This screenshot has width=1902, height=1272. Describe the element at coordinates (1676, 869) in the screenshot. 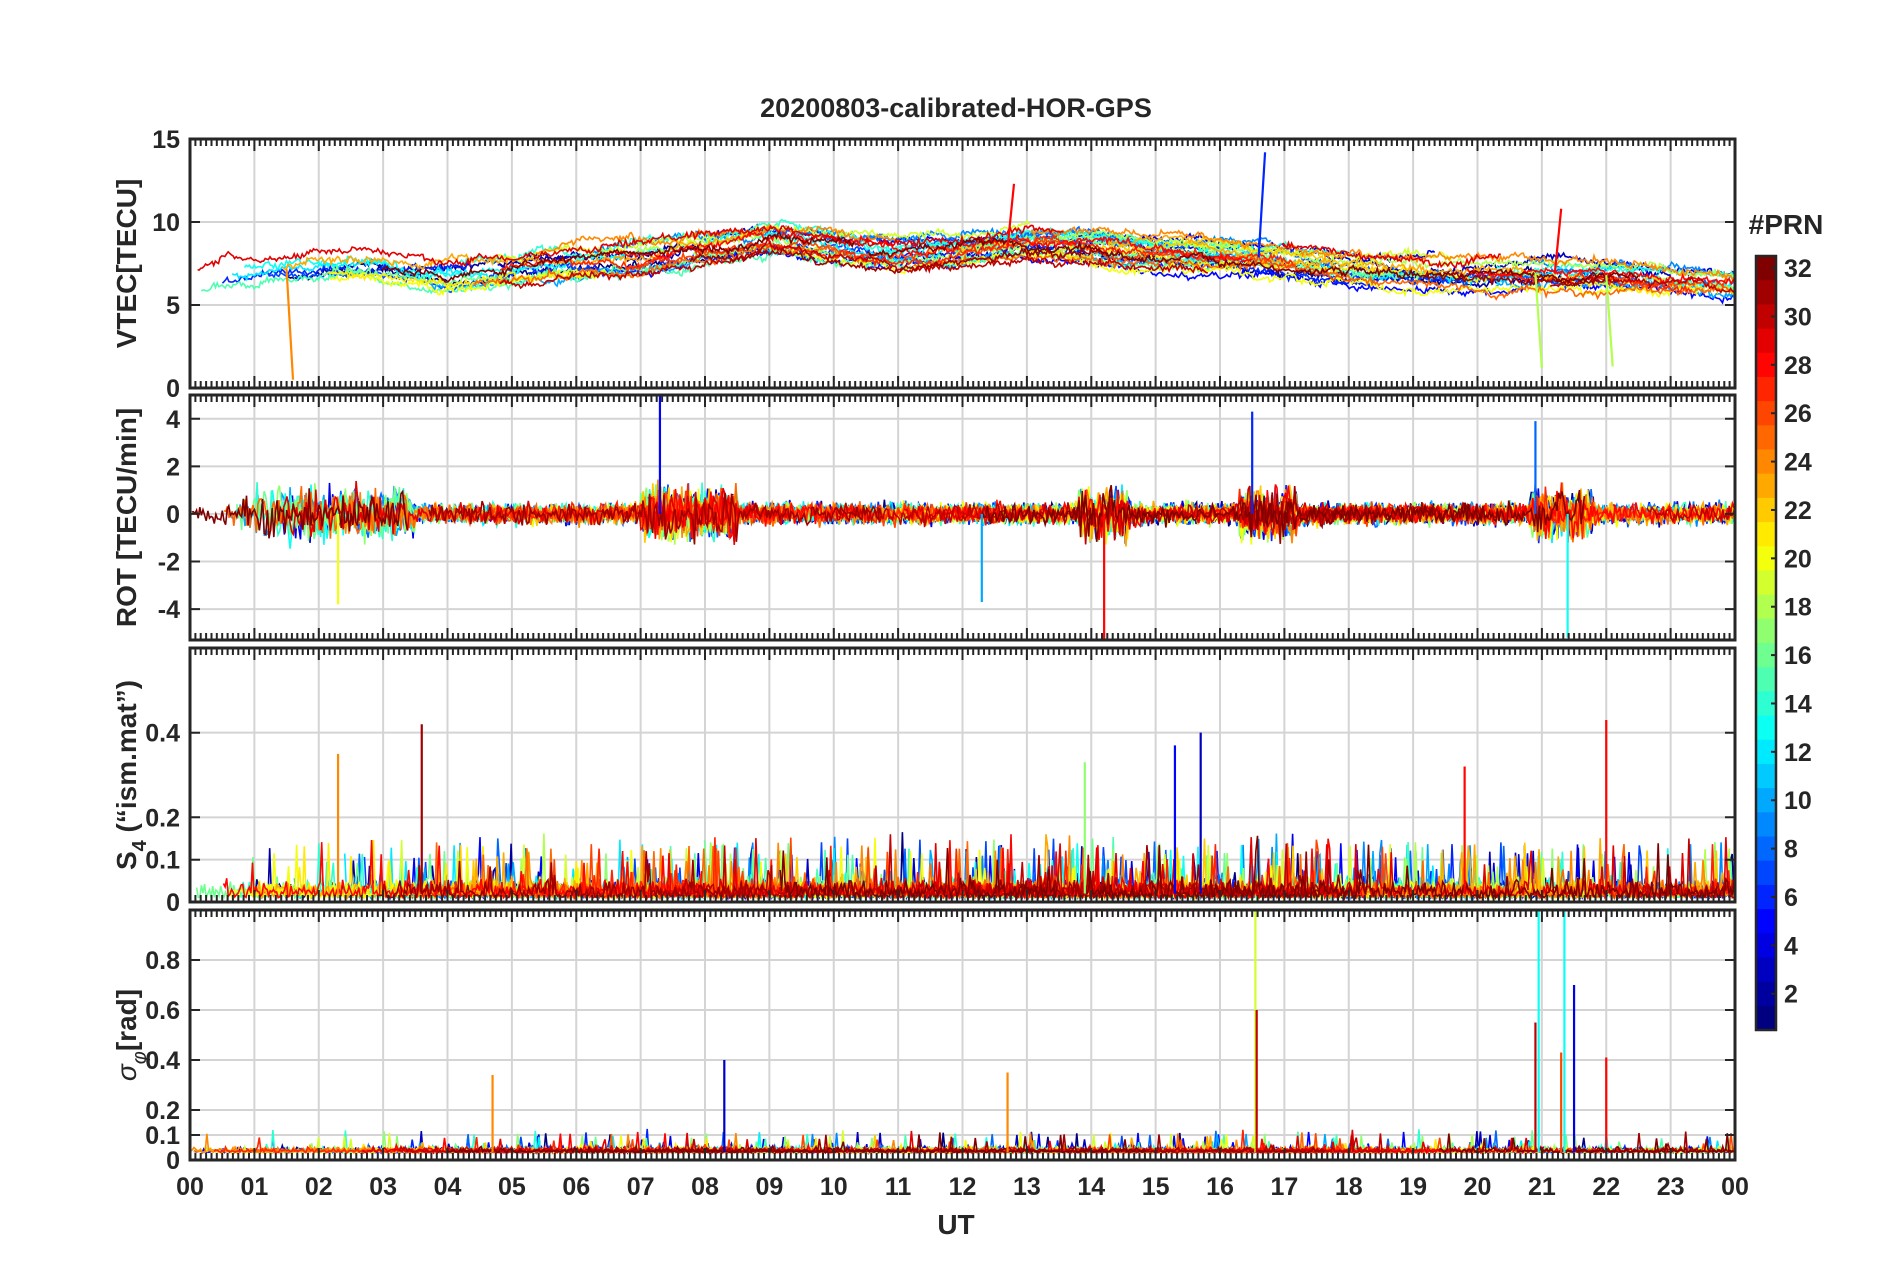

I see `series-prn-30-s4` at that location.